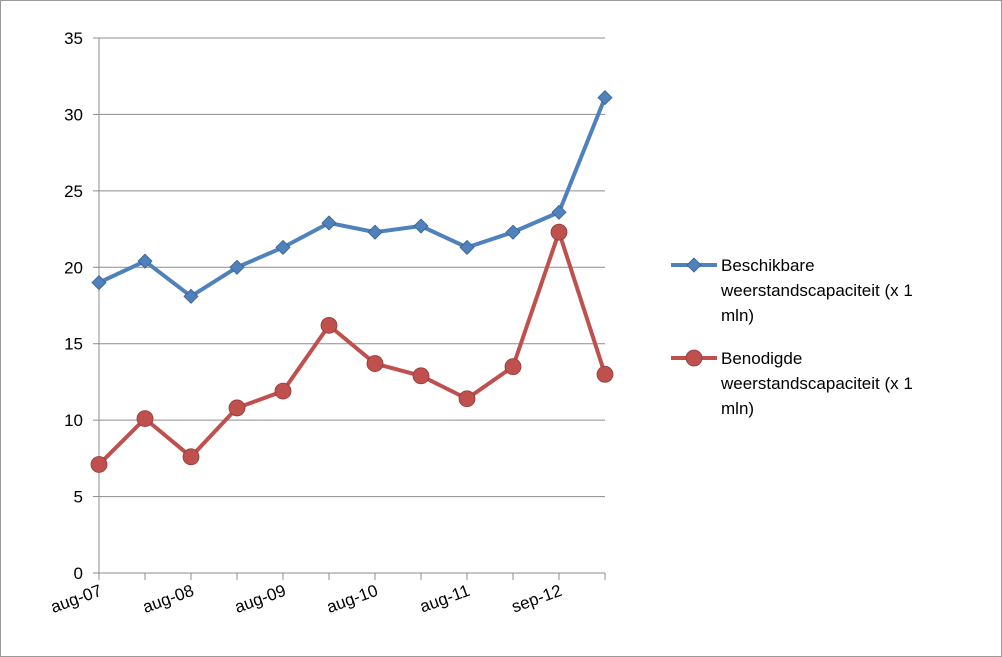 Image resolution: width=1002 pixels, height=657 pixels. I want to click on y-tick-label: 30, so click(73, 114).